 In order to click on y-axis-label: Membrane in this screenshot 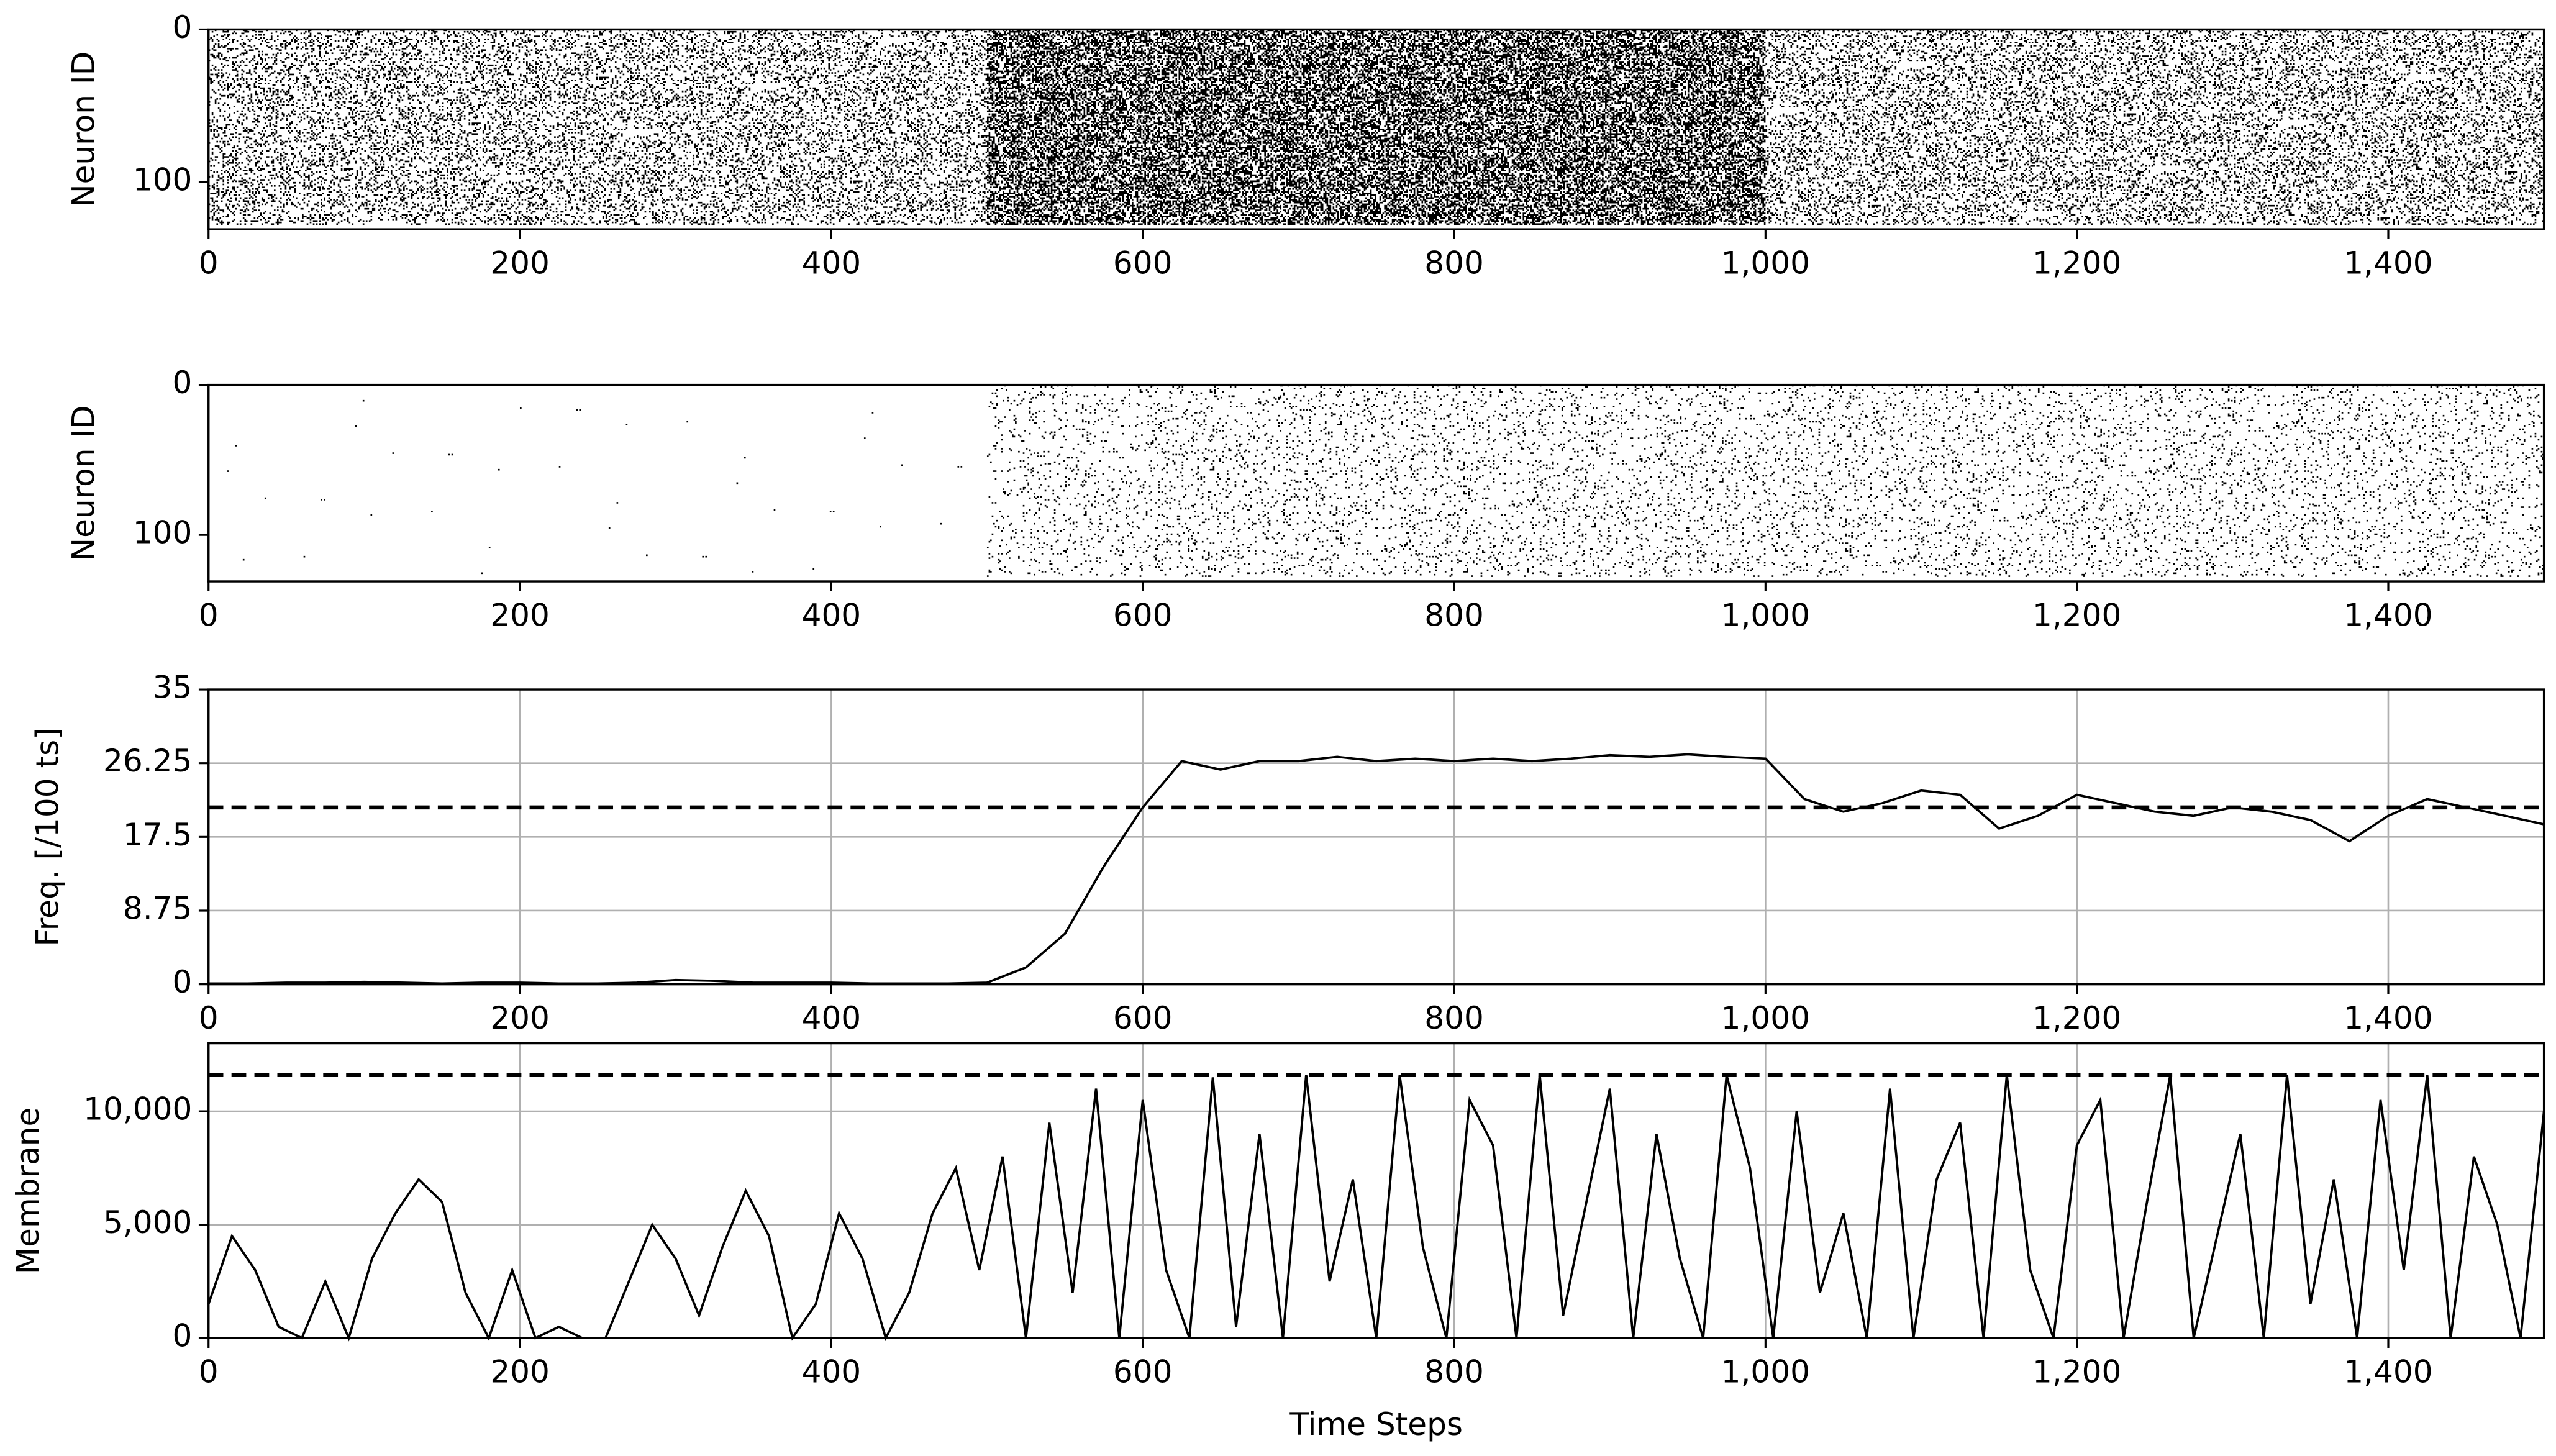, I will do `click(28, 1191)`.